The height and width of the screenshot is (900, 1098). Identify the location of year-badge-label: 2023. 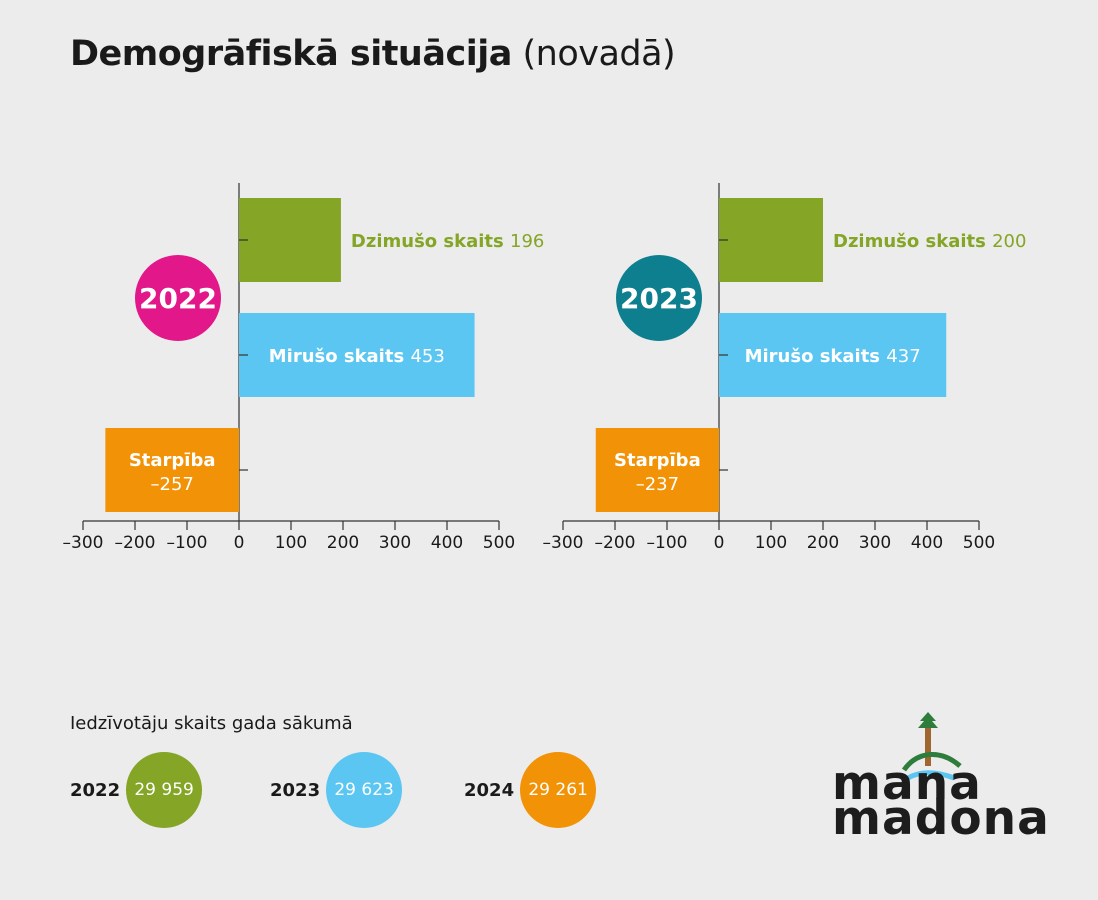
(659, 298).